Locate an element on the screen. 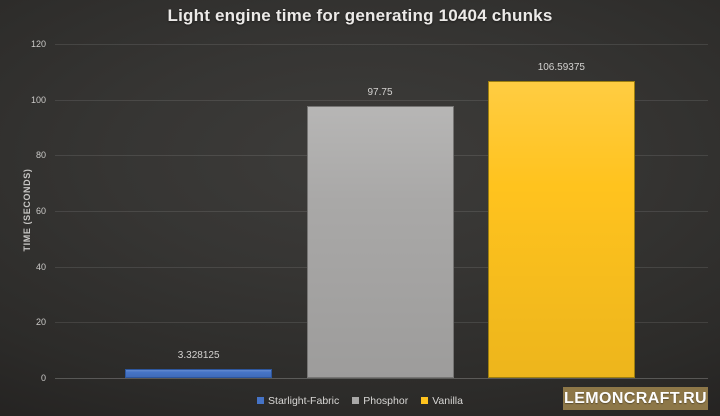 The width and height of the screenshot is (720, 416). legend-label-vanilla: Vanilla is located at coordinates (447, 400).